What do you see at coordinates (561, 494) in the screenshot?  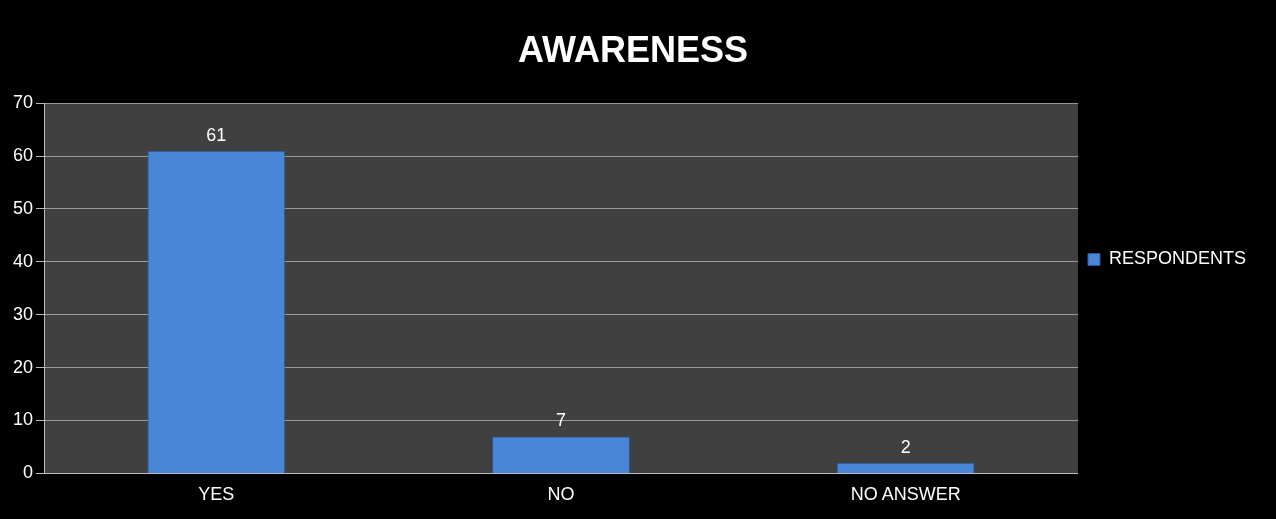 I see `x-tick-label: NO` at bounding box center [561, 494].